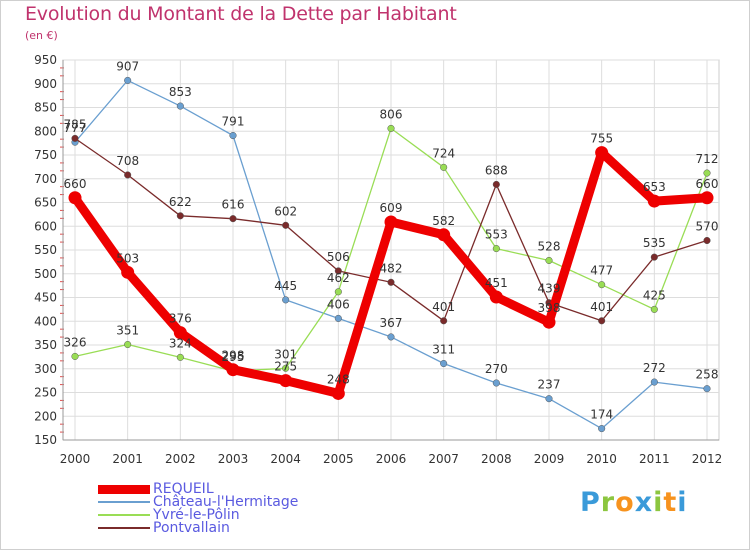 Image resolution: width=750 pixels, height=550 pixels. Describe the element at coordinates (338, 257) in the screenshot. I see `data-label: 506` at that location.